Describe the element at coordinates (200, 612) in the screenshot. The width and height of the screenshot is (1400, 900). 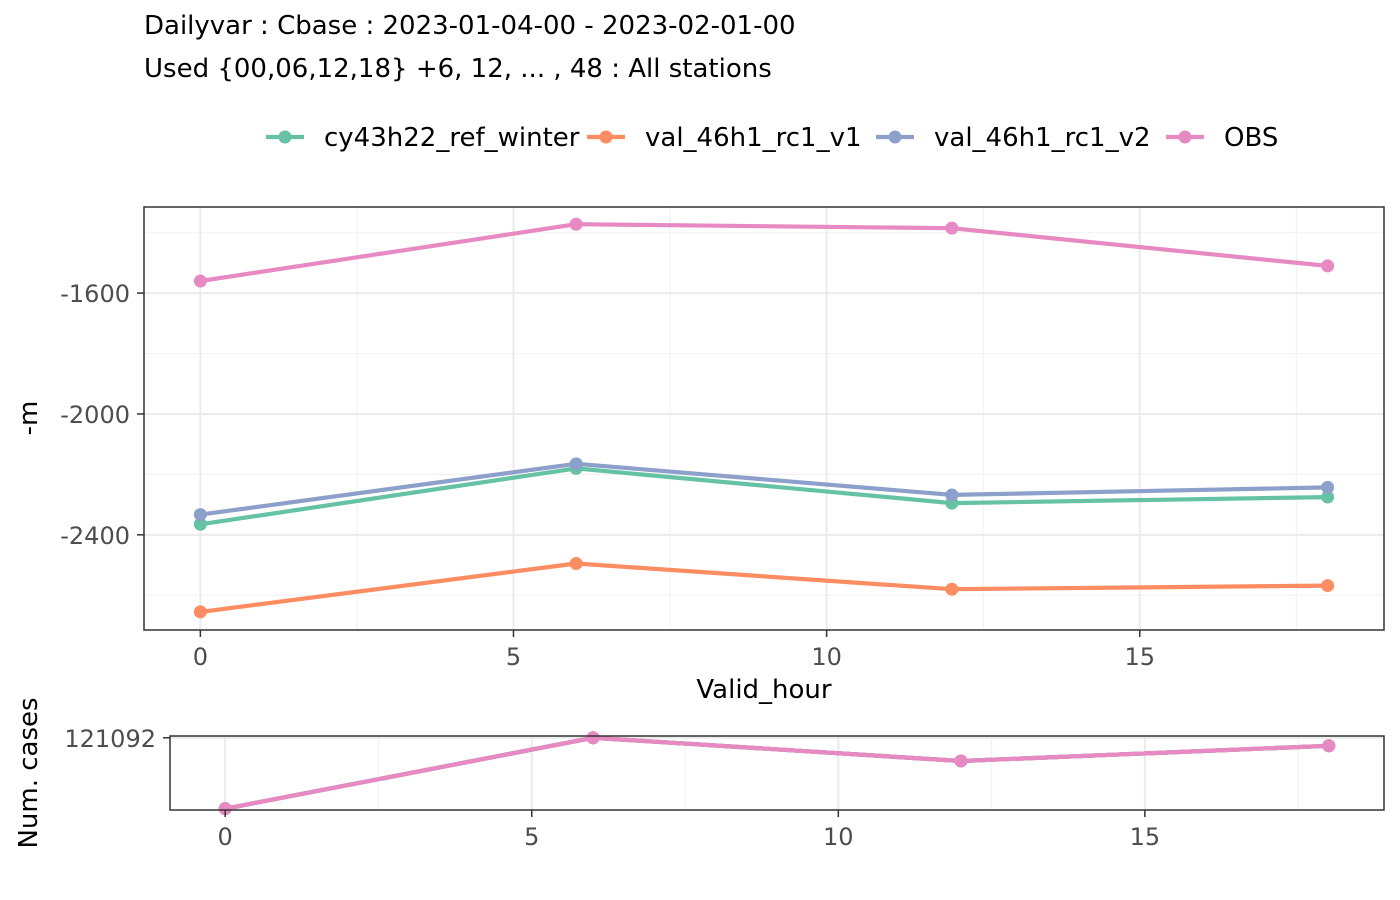
I see `p0-point-val-46h1-rc1-v1-x0` at that location.